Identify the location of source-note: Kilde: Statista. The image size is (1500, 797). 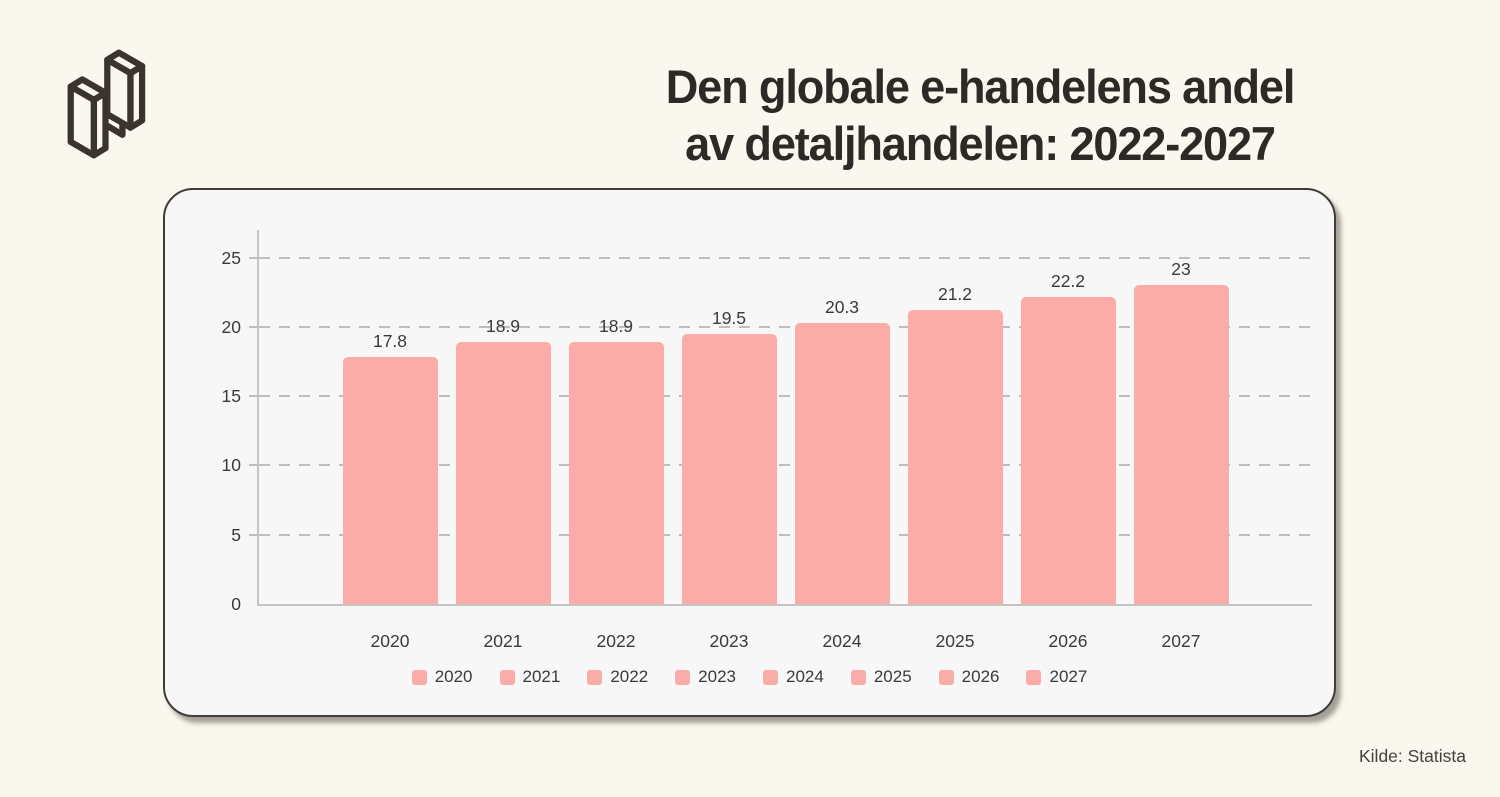
(1412, 756).